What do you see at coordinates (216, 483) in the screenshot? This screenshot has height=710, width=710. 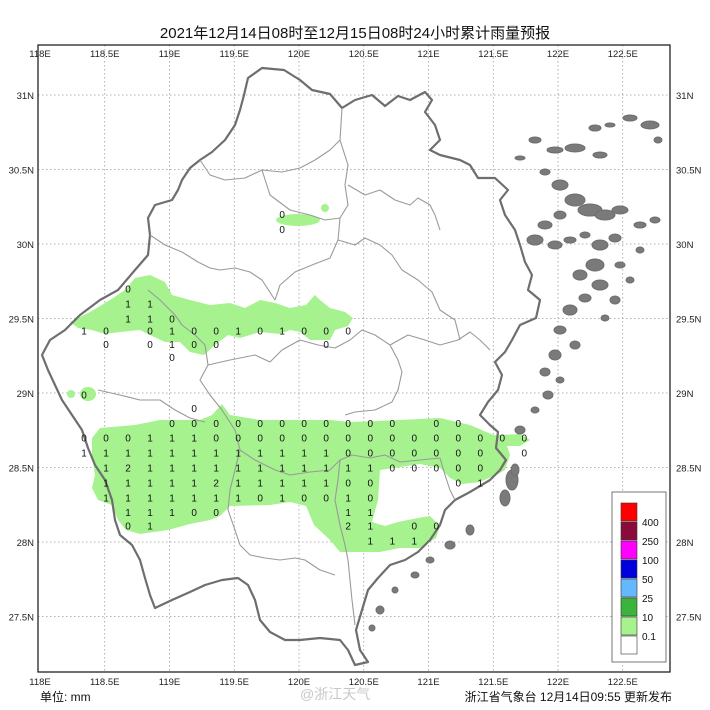 I see `rain-value: 2` at bounding box center [216, 483].